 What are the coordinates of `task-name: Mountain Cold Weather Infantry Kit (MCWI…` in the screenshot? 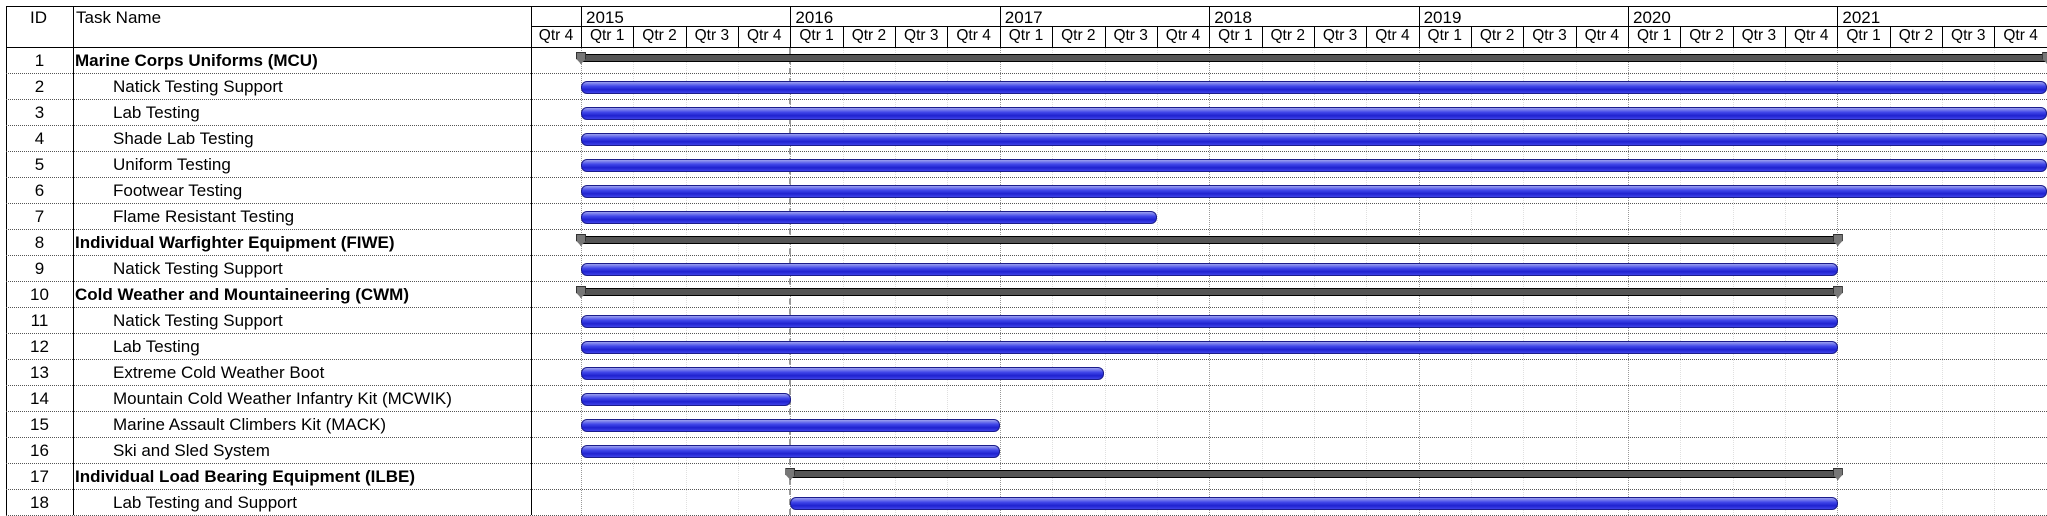 It's located at (282, 398).